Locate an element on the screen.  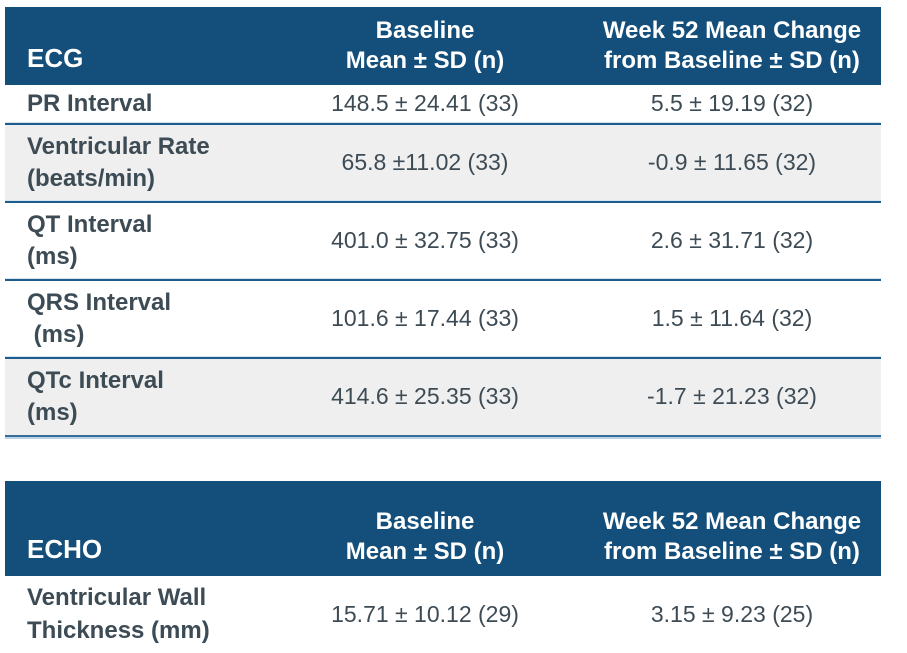
ecg-table-title: ECG is located at coordinates (55, 57).